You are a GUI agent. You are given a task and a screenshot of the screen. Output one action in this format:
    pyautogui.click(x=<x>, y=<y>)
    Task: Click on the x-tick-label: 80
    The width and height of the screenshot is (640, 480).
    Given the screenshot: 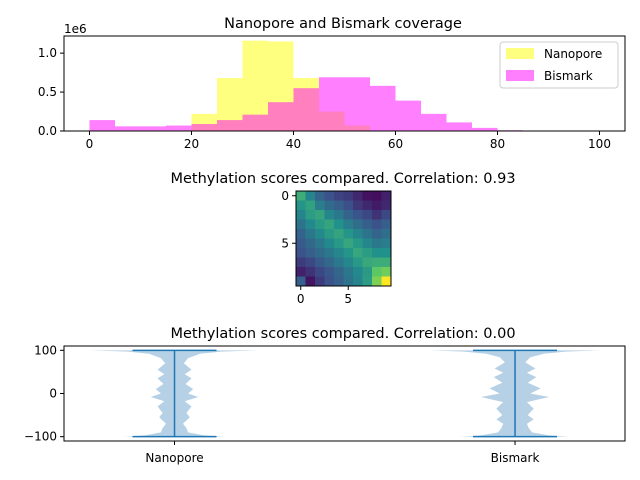 What is the action you would take?
    pyautogui.click(x=497, y=144)
    